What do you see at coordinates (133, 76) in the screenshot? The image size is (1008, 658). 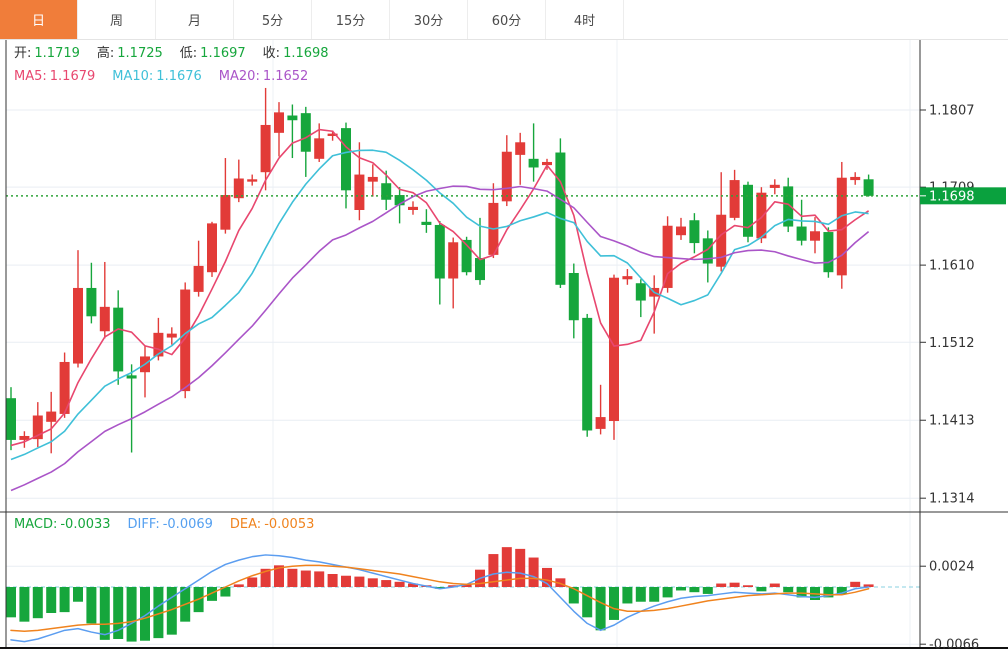 I see `ma10-label: MA10:` at bounding box center [133, 76].